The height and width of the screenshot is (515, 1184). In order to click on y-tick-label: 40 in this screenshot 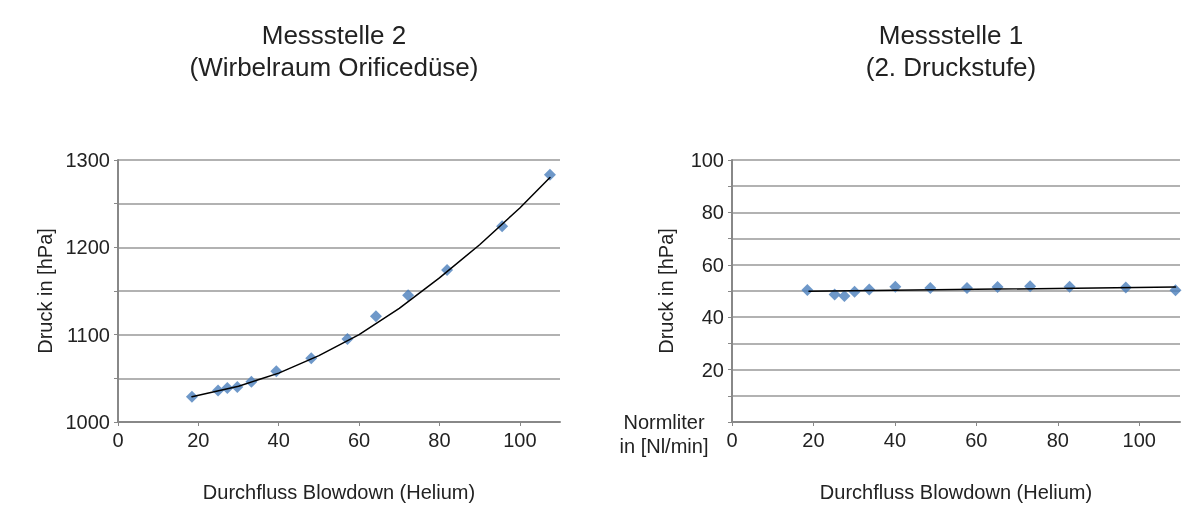, I will do `click(712, 317)`.